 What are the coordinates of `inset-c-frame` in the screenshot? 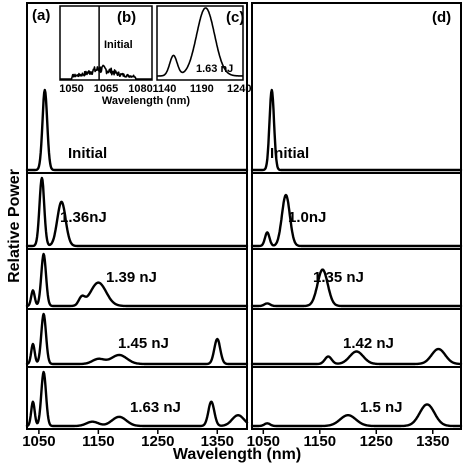 It's located at (200, 43).